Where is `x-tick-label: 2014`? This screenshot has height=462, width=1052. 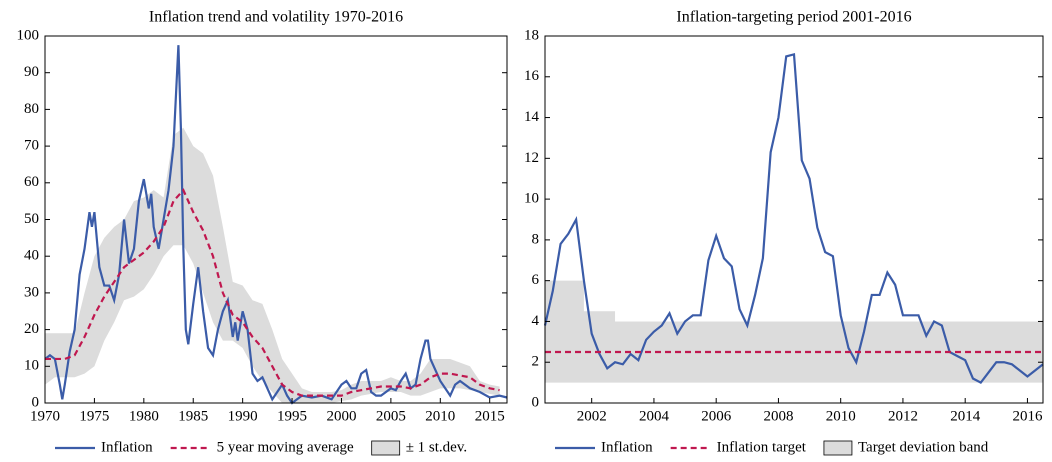
x-tick-label: 2014 is located at coordinates (965, 416).